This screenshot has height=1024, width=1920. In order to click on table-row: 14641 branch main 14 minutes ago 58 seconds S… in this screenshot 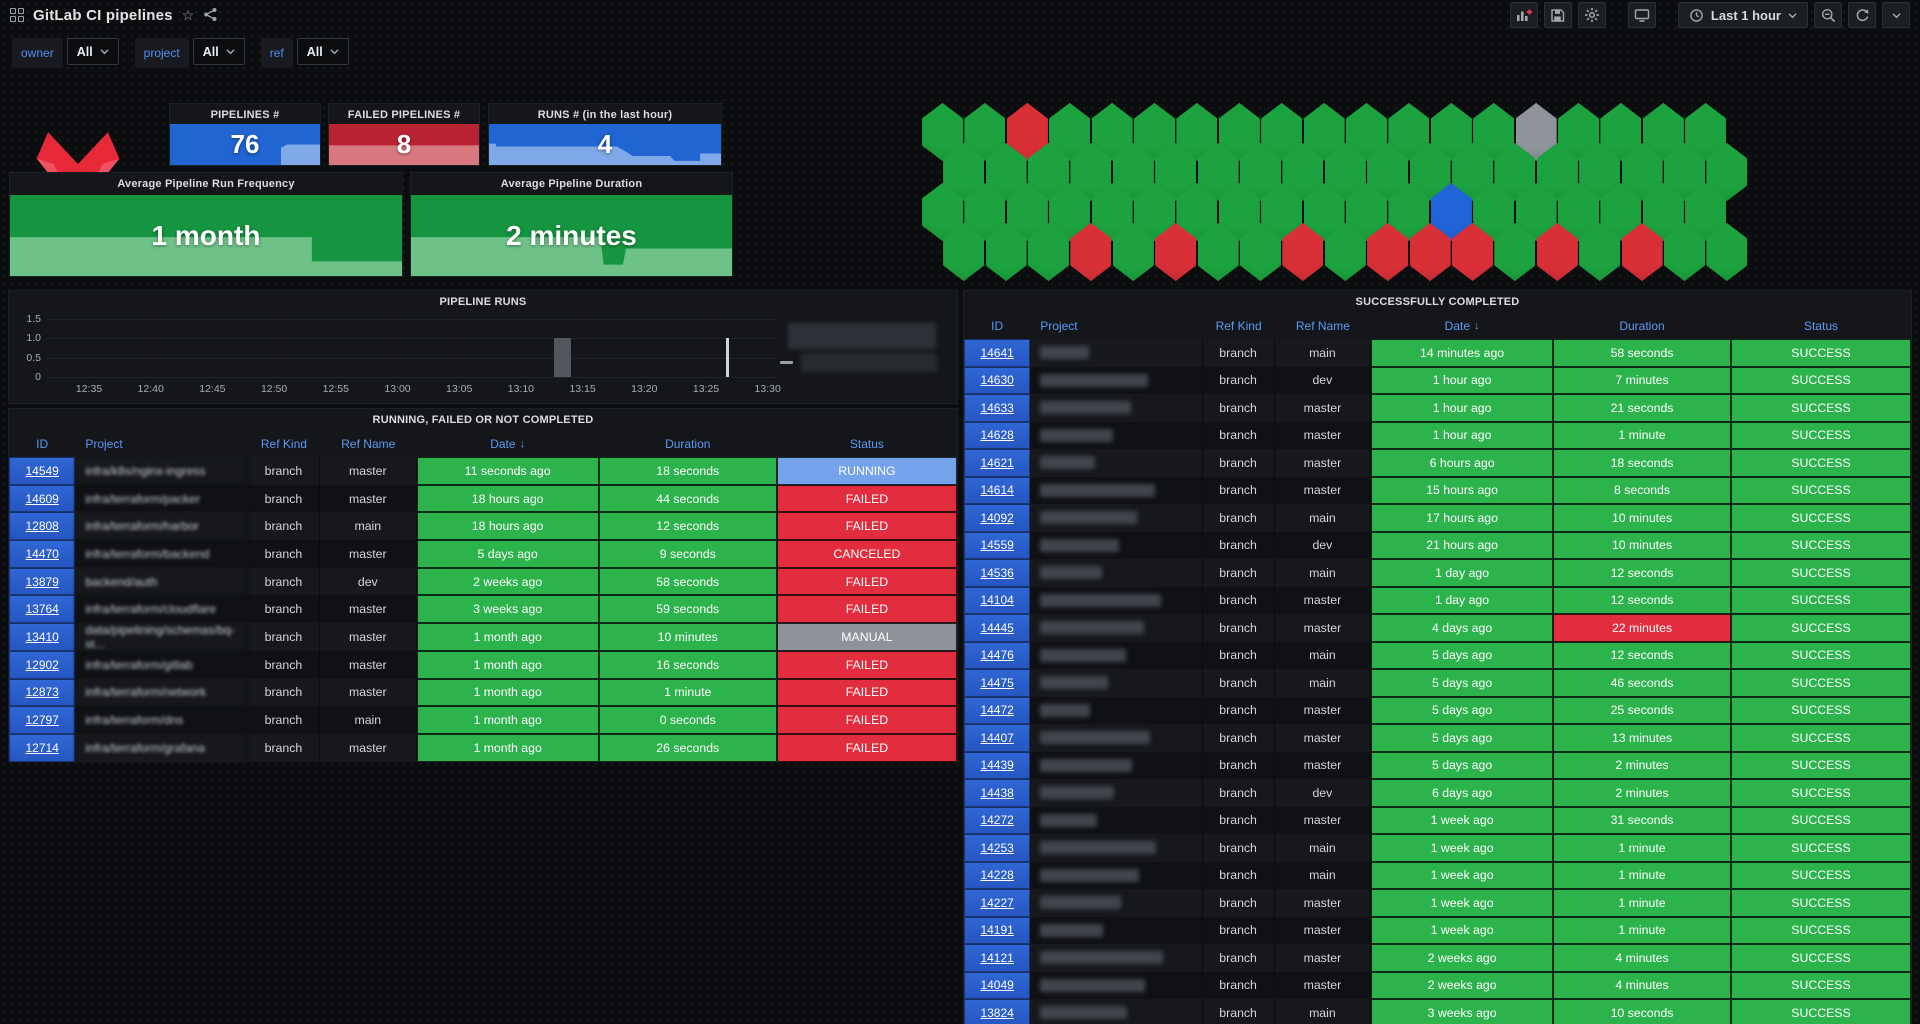, I will do `click(1437, 353)`.